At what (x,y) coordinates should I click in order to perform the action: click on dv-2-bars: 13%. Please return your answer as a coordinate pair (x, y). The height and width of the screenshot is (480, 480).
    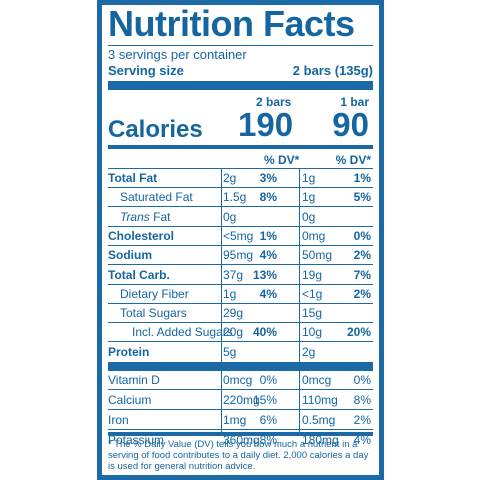
    Looking at the image, I should click on (264, 274).